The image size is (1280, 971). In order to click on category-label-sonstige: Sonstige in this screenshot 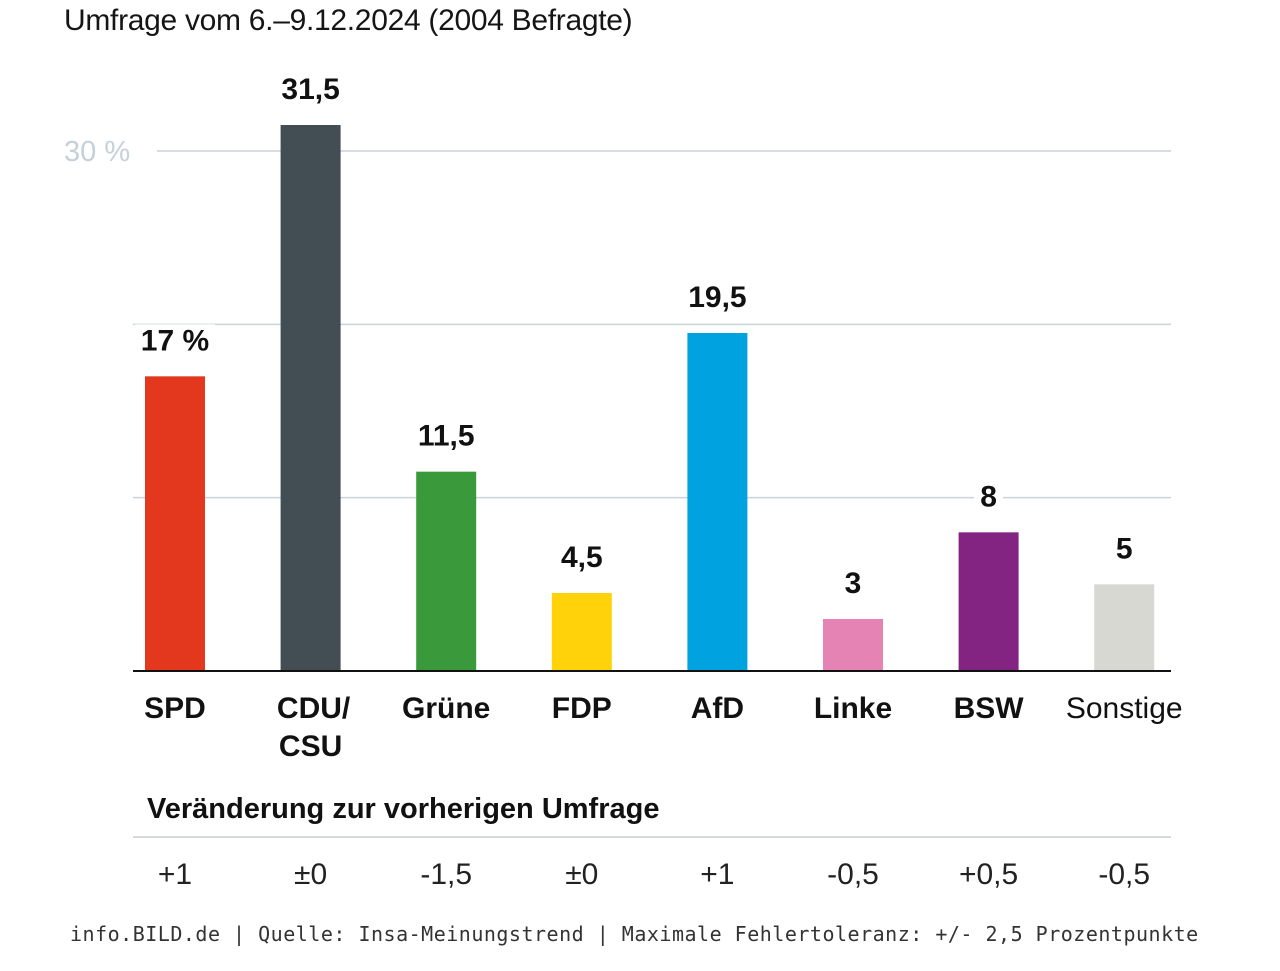, I will do `click(1124, 708)`.